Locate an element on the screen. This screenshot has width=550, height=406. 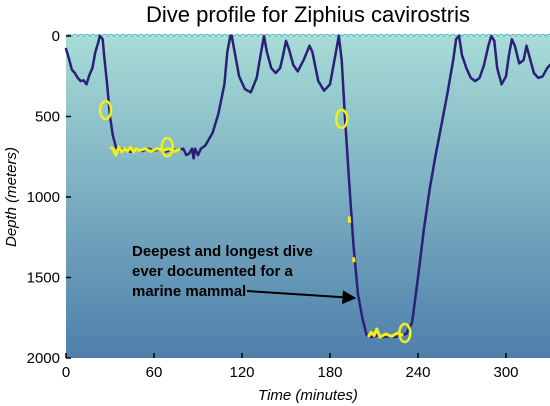
x-axis-label: Time (minutes) is located at coordinates (308, 395).